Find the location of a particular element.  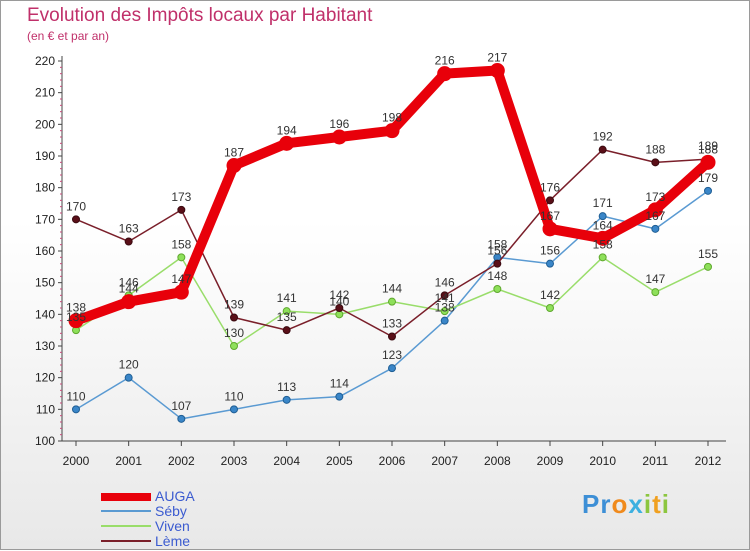

data-label-seby: 110 is located at coordinates (75, 396).